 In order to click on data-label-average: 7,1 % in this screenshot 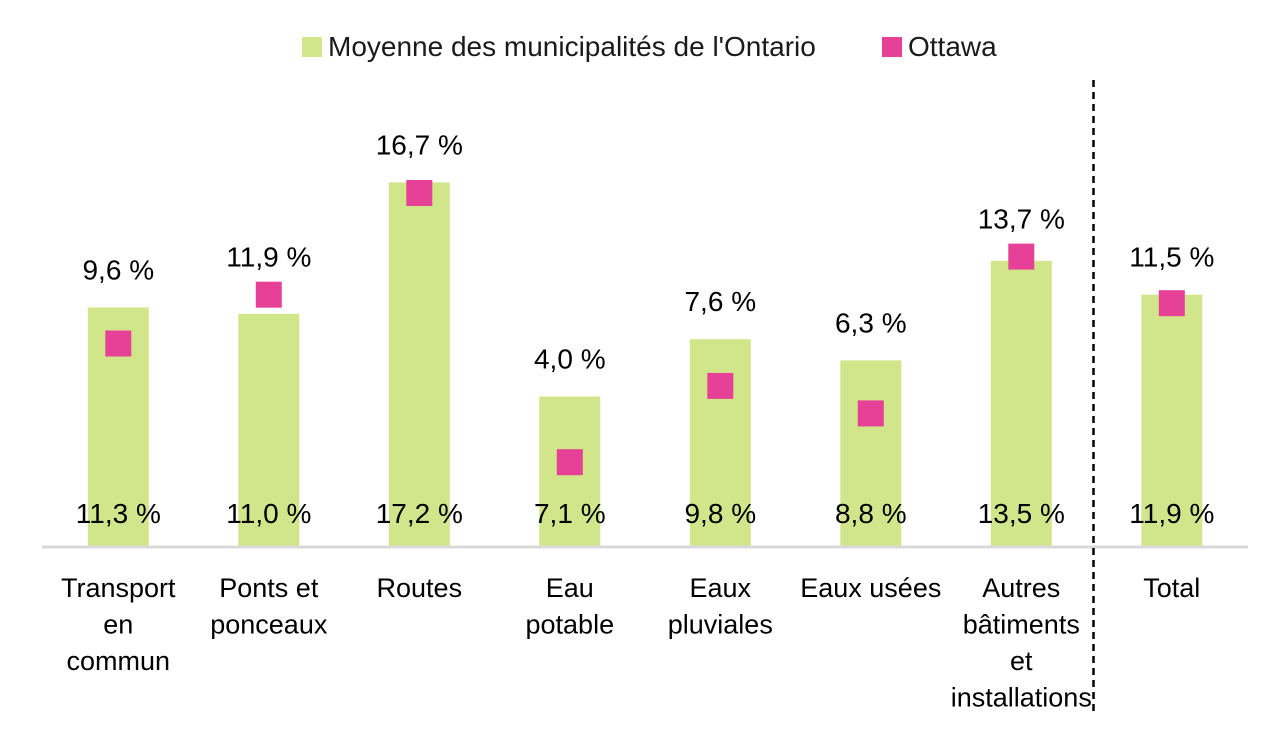, I will do `click(570, 513)`.